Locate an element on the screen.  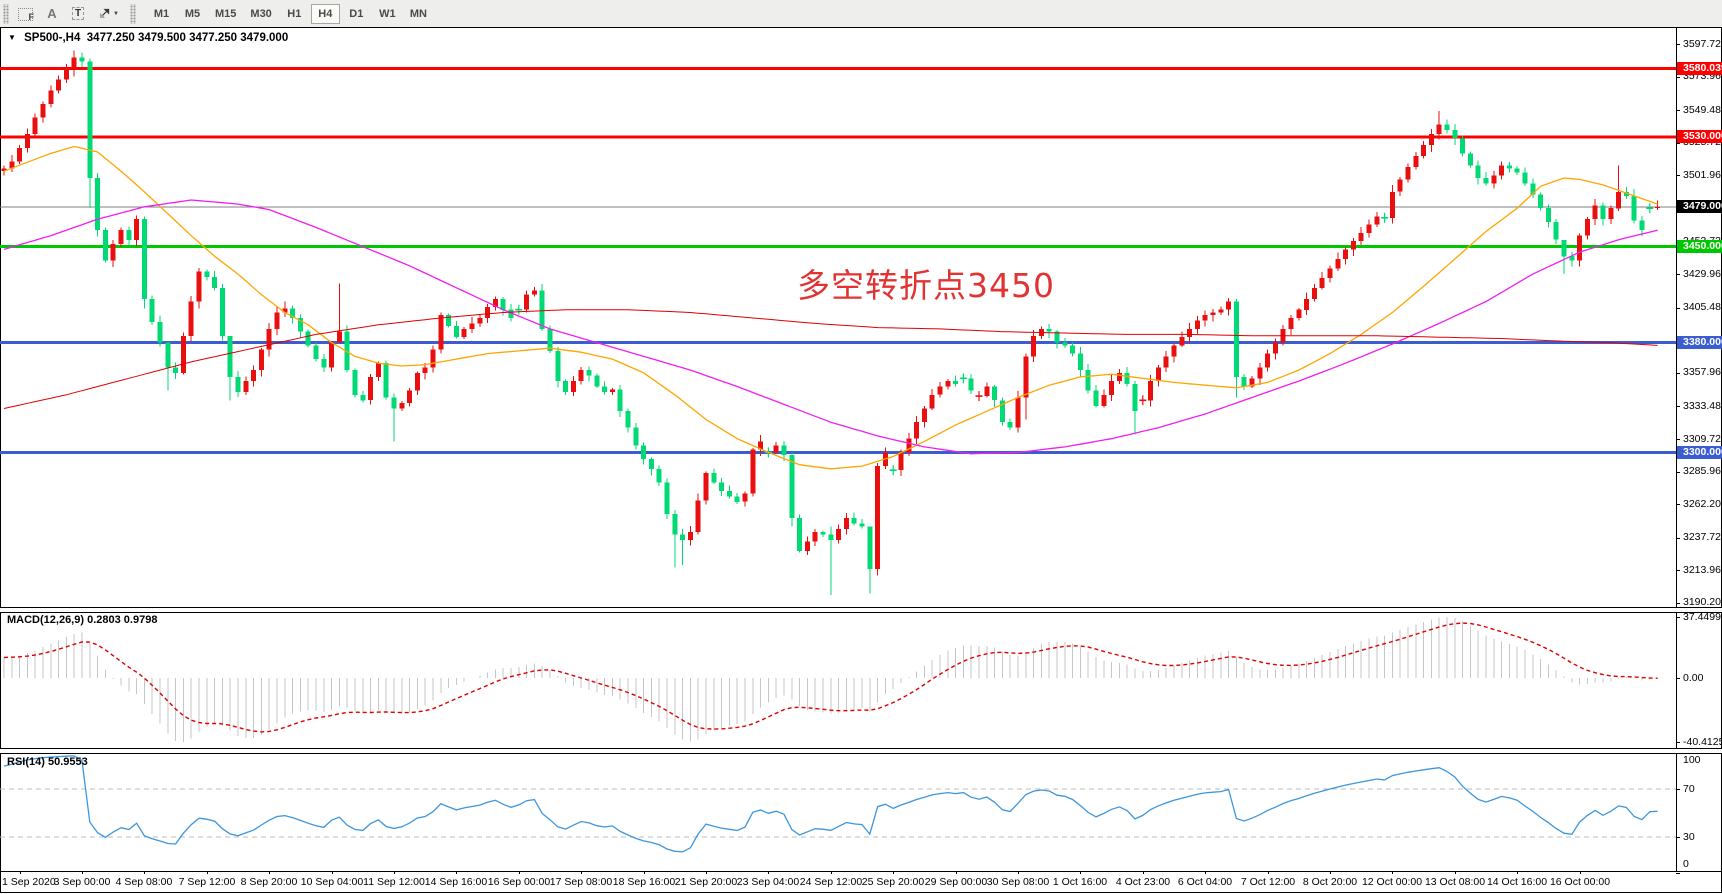
price-tick-label: 3597.720 is located at coordinates (1702, 44).